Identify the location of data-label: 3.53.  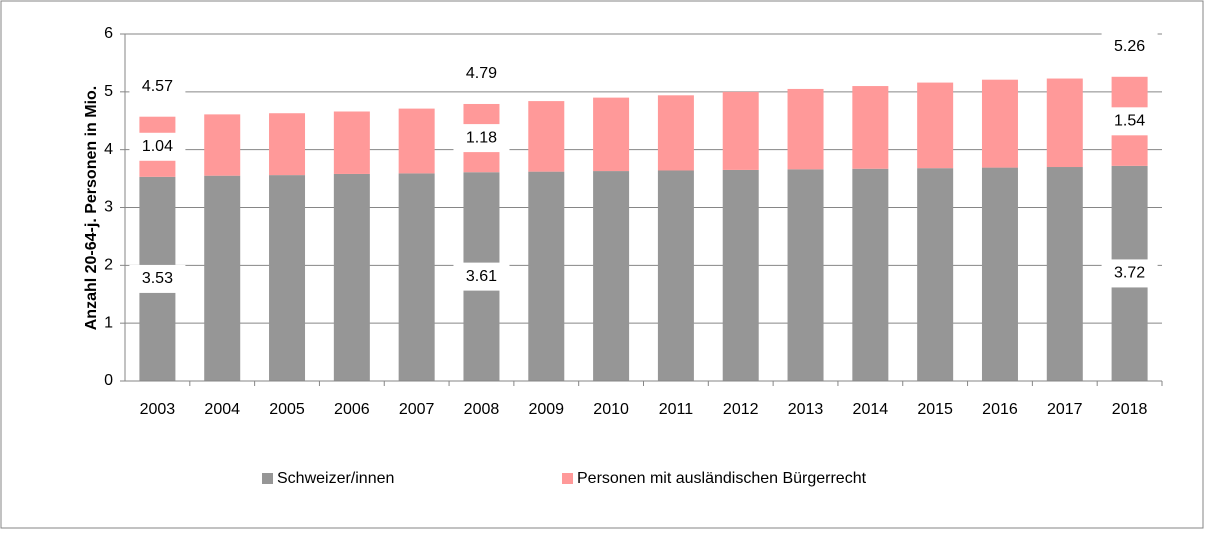
(157, 278).